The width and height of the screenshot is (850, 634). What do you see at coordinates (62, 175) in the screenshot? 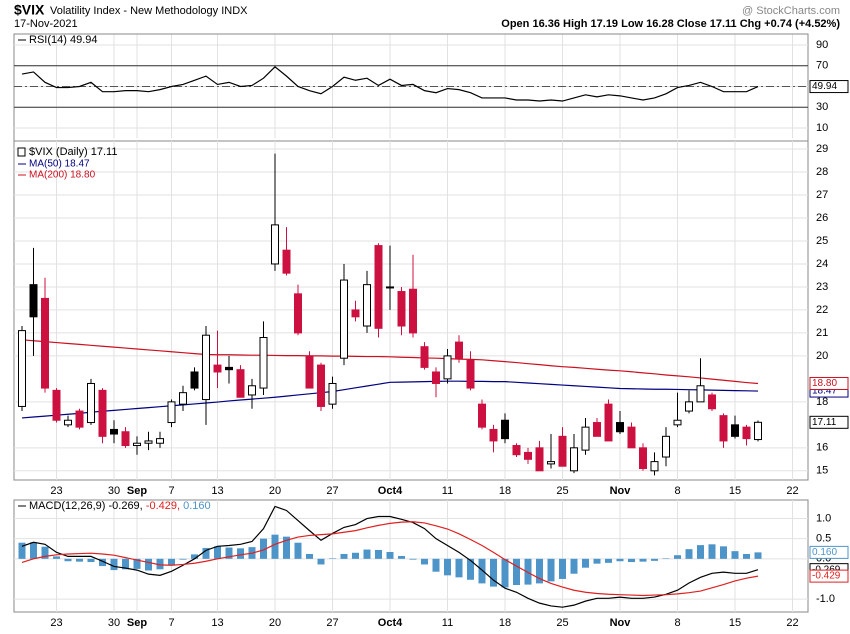
I see `legend-ma: MA(200) 18.80` at bounding box center [62, 175].